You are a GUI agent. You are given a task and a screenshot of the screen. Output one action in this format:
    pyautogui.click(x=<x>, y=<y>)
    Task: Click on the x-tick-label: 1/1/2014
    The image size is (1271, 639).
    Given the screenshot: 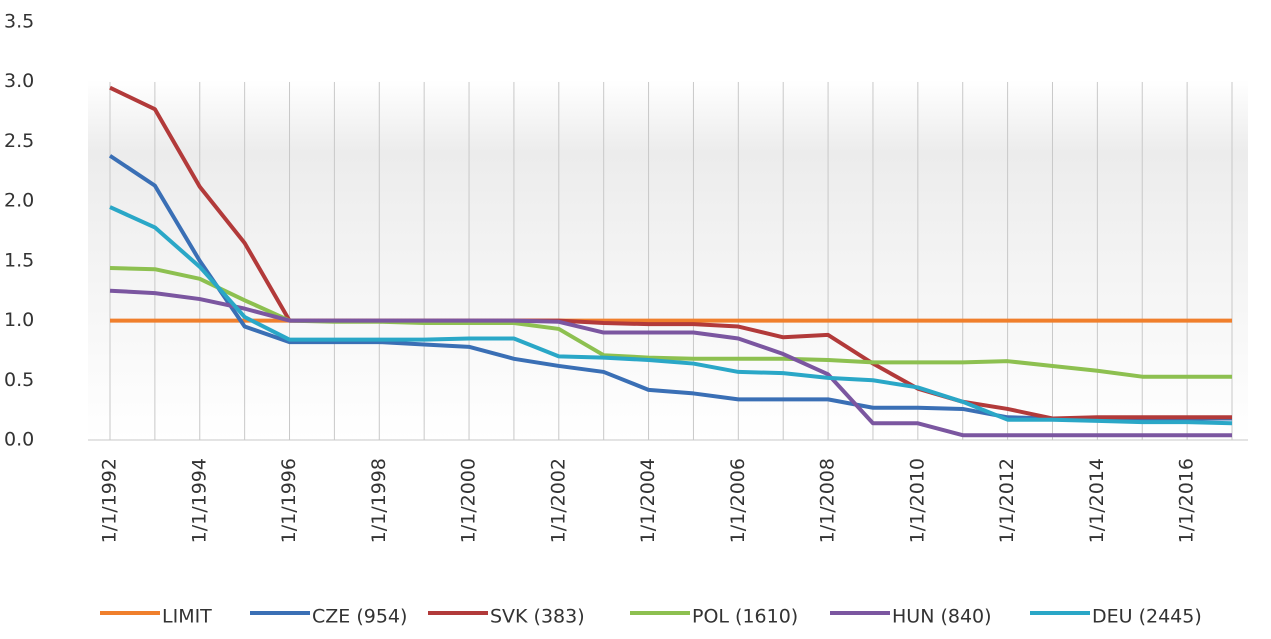 What is the action you would take?
    pyautogui.click(x=1097, y=500)
    